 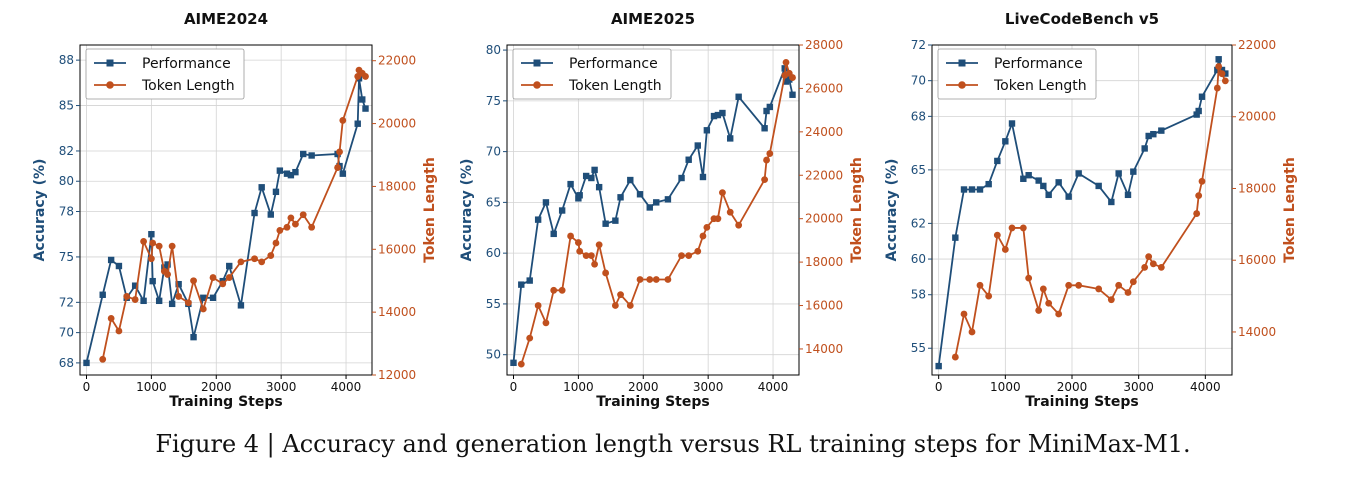 I want to click on y-tick-label: 70, so click(x=66, y=333).